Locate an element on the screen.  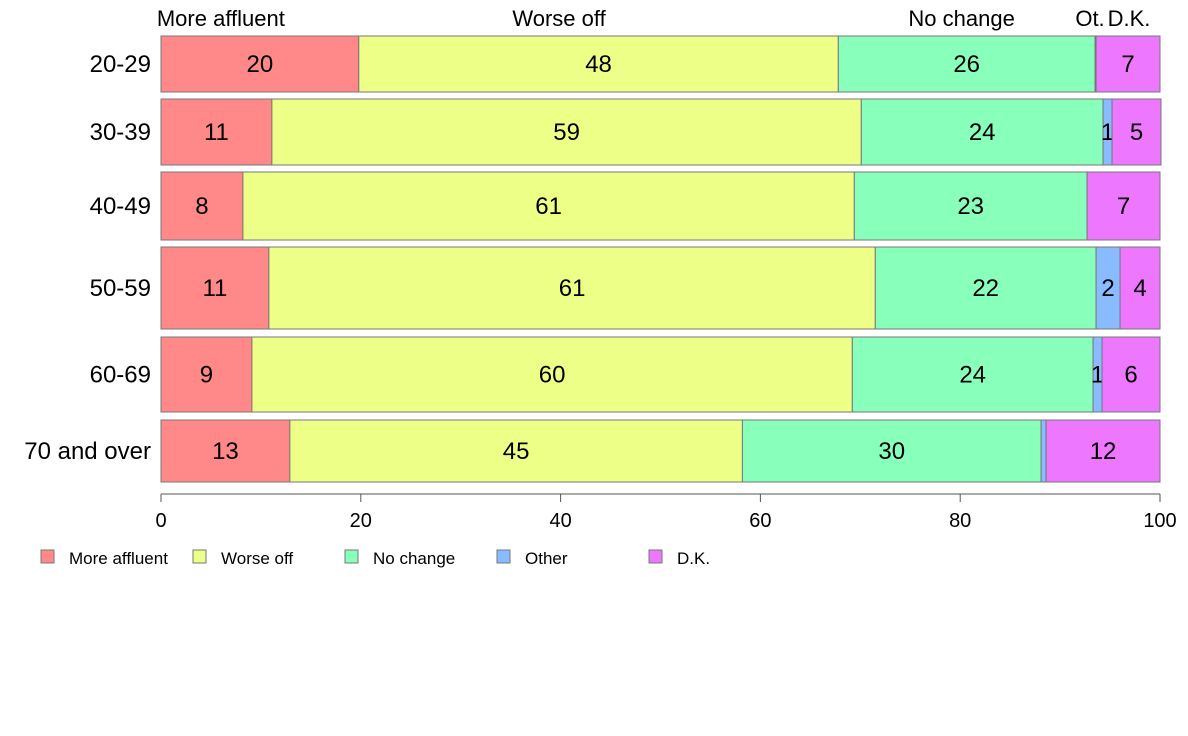
data-label: 45 is located at coordinates (516, 451).